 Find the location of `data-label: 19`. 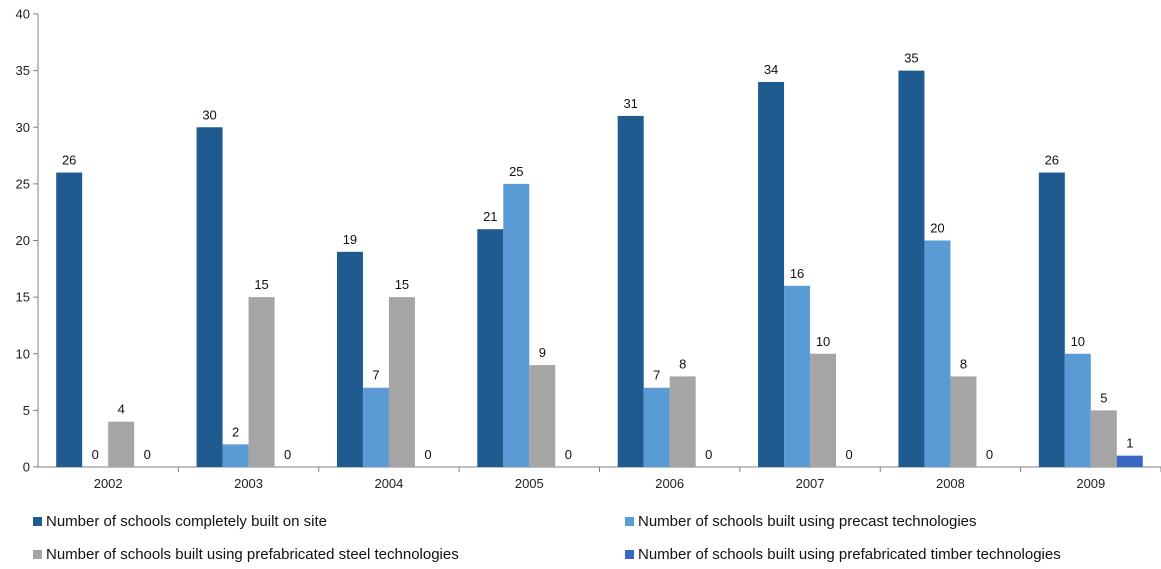

data-label: 19 is located at coordinates (350, 239).